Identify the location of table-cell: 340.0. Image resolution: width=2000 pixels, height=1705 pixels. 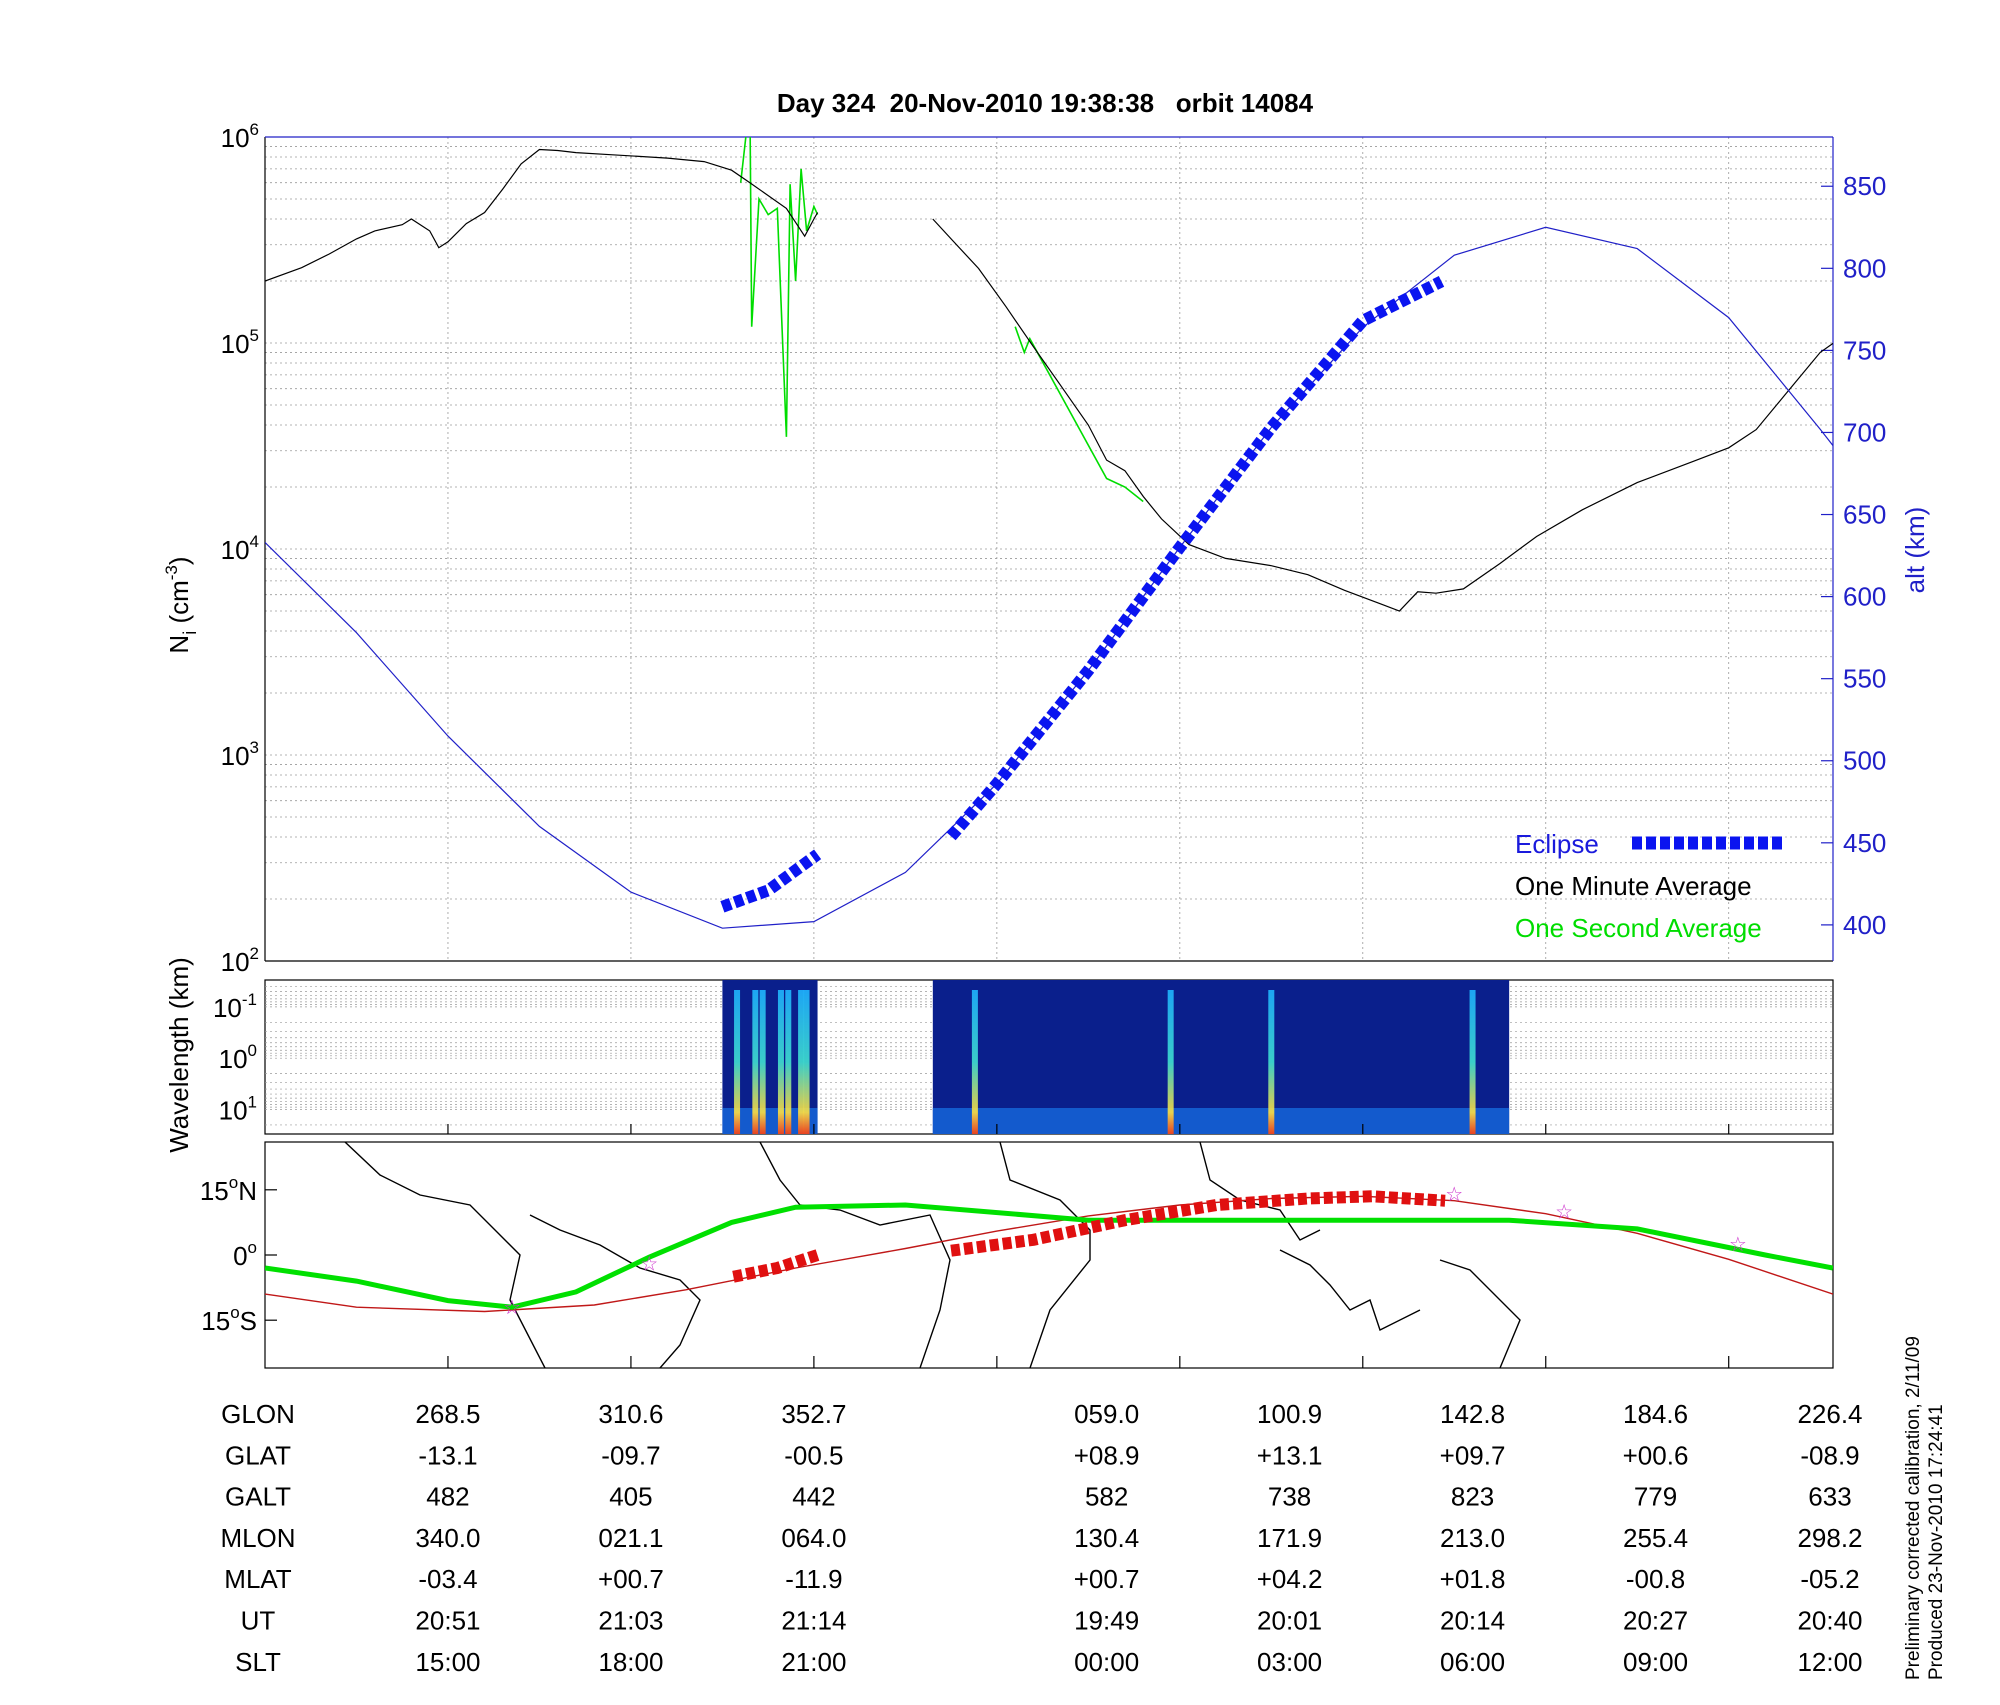
(447, 1538).